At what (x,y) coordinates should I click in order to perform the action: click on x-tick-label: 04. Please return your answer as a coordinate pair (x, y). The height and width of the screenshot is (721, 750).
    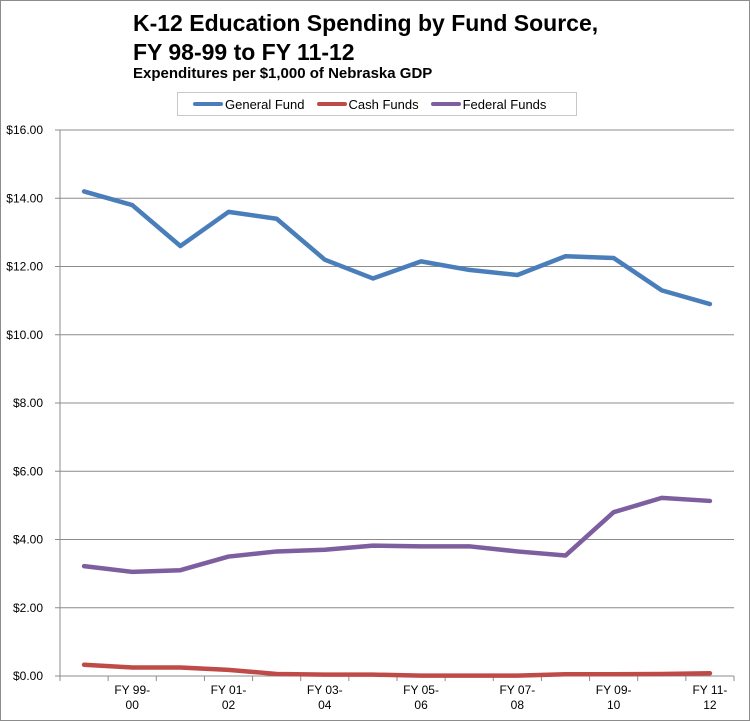
    Looking at the image, I should click on (325, 705).